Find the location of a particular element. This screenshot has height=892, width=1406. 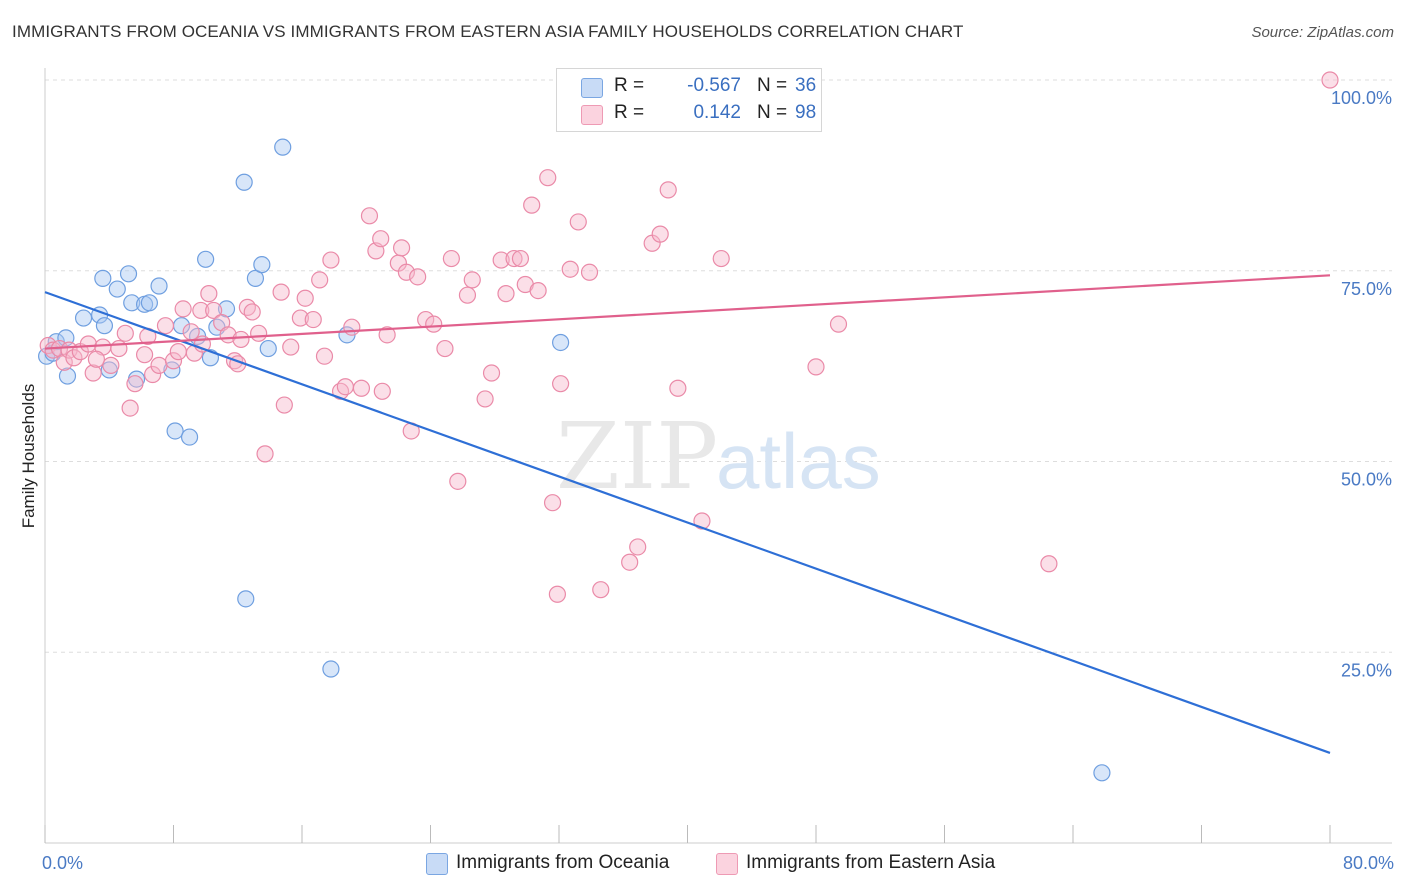

y-tick-label: 25.0% is located at coordinates (1366, 670).